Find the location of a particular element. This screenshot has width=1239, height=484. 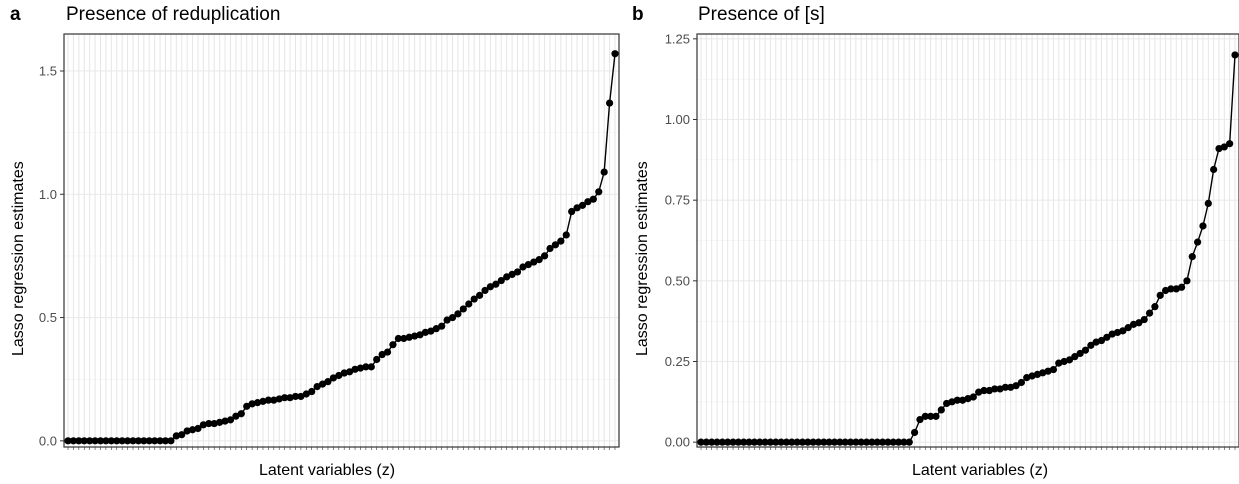

y-tick-label: 1.0 is located at coordinates (48, 194).